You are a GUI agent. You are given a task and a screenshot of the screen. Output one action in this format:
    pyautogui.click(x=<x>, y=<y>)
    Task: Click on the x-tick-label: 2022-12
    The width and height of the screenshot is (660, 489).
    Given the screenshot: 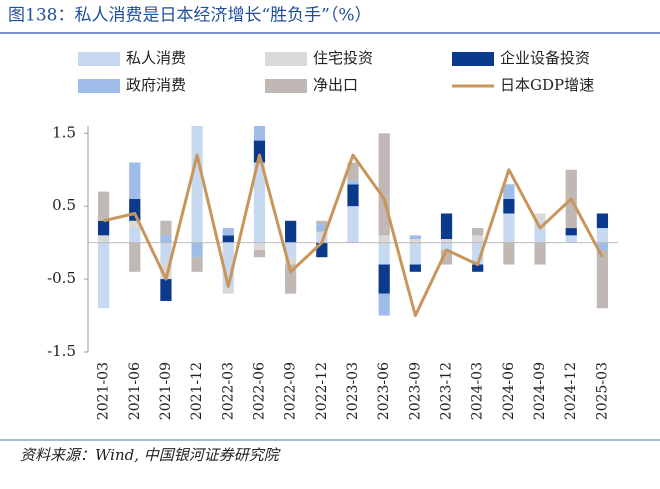 What is the action you would take?
    pyautogui.click(x=322, y=391)
    